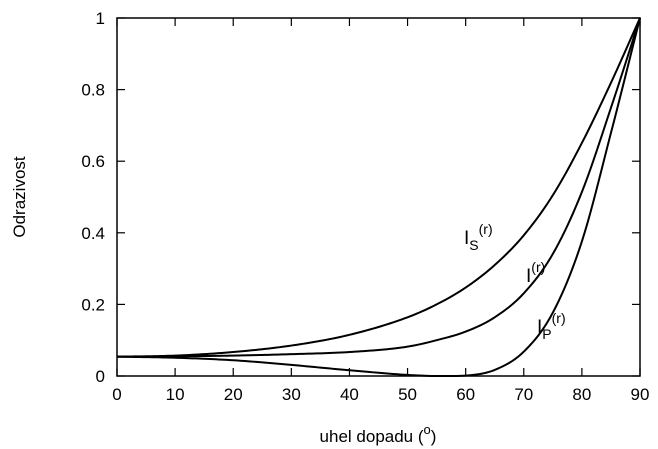 The height and width of the screenshot is (449, 658). What do you see at coordinates (93, 304) in the screenshot?
I see `y-tick-label: 0.2` at bounding box center [93, 304].